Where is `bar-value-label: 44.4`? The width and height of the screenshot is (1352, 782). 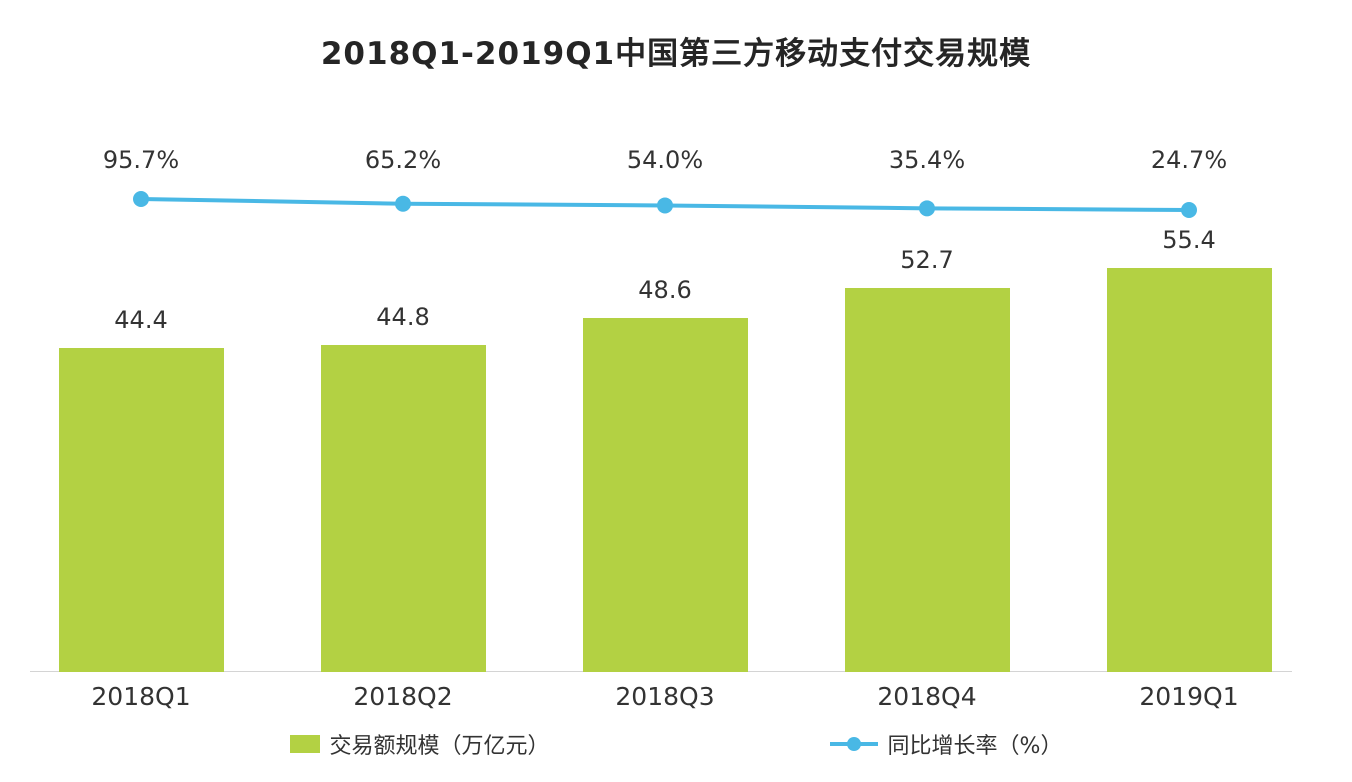
bar-value-label: 44.4 is located at coordinates (141, 320).